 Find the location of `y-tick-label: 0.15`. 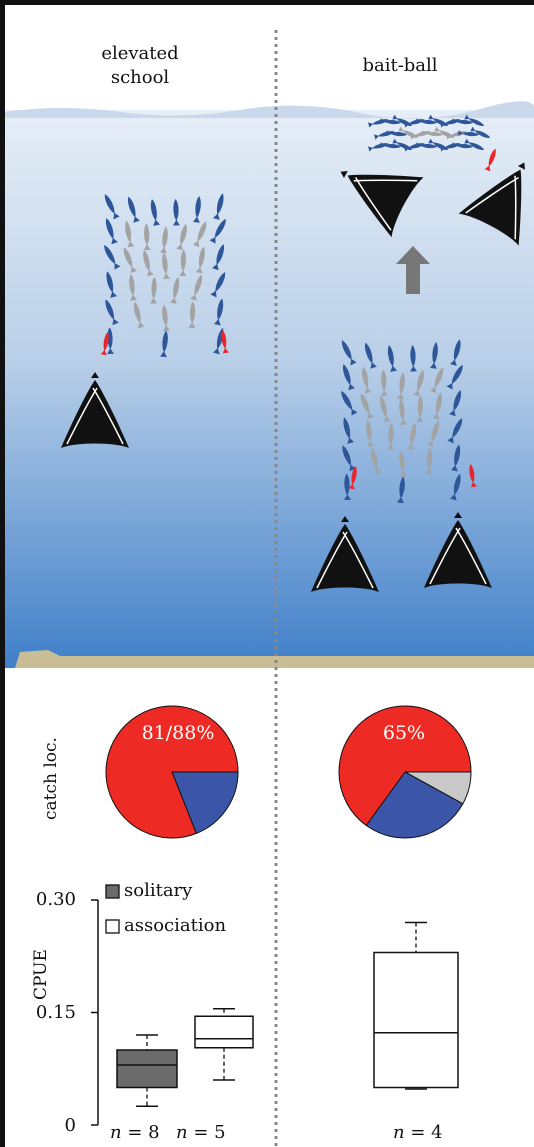

y-tick-label: 0.15 is located at coordinates (55, 1012).